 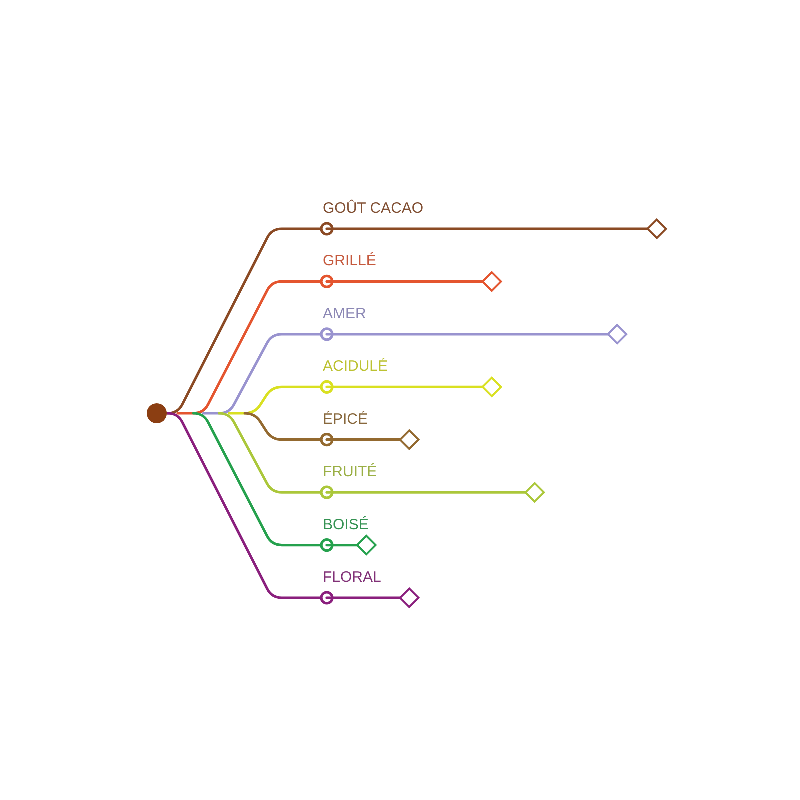 I want to click on y-tick-label: ACIDULÉ, so click(x=355, y=366).